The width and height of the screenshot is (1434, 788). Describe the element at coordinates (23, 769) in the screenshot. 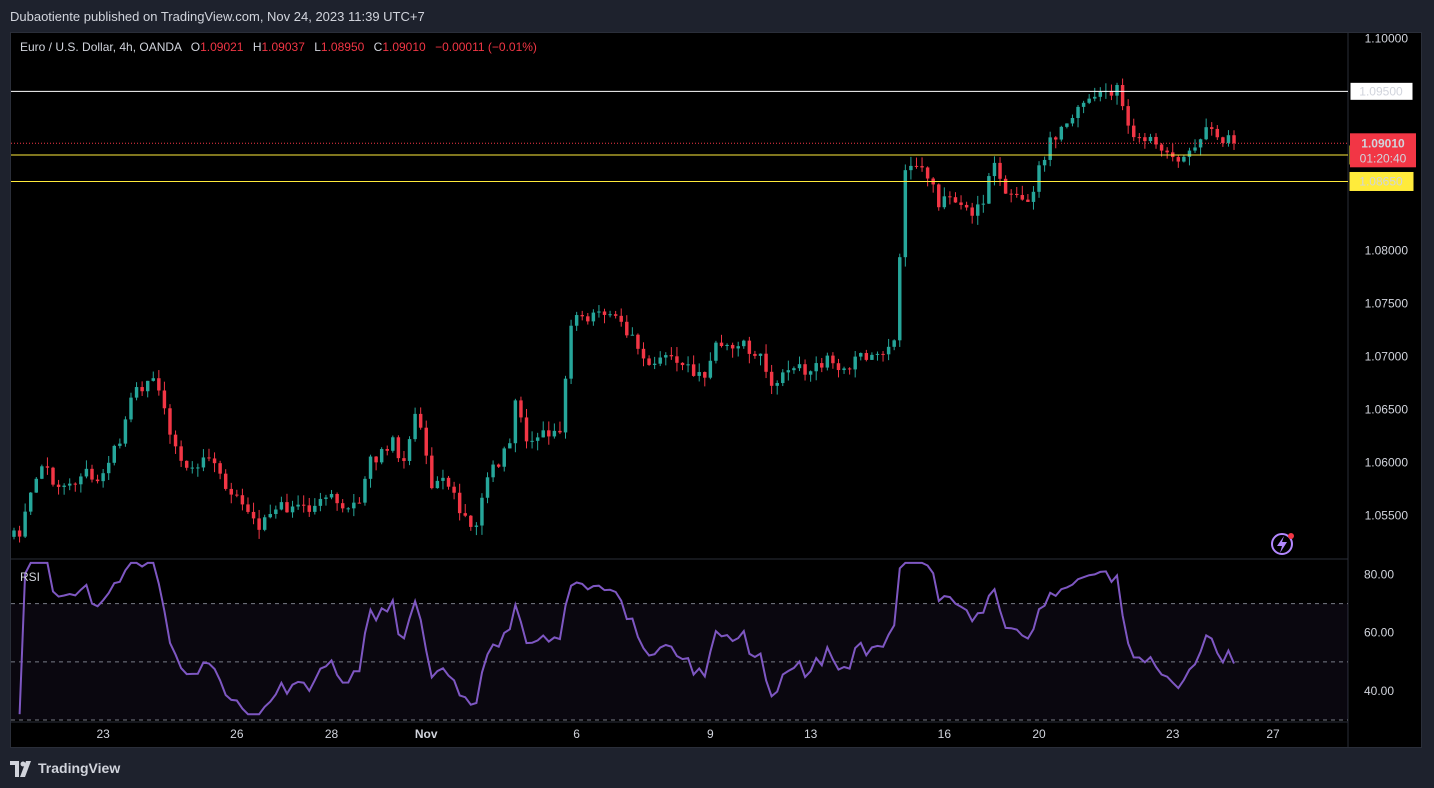

I see `tradingview-logo-icon` at that location.